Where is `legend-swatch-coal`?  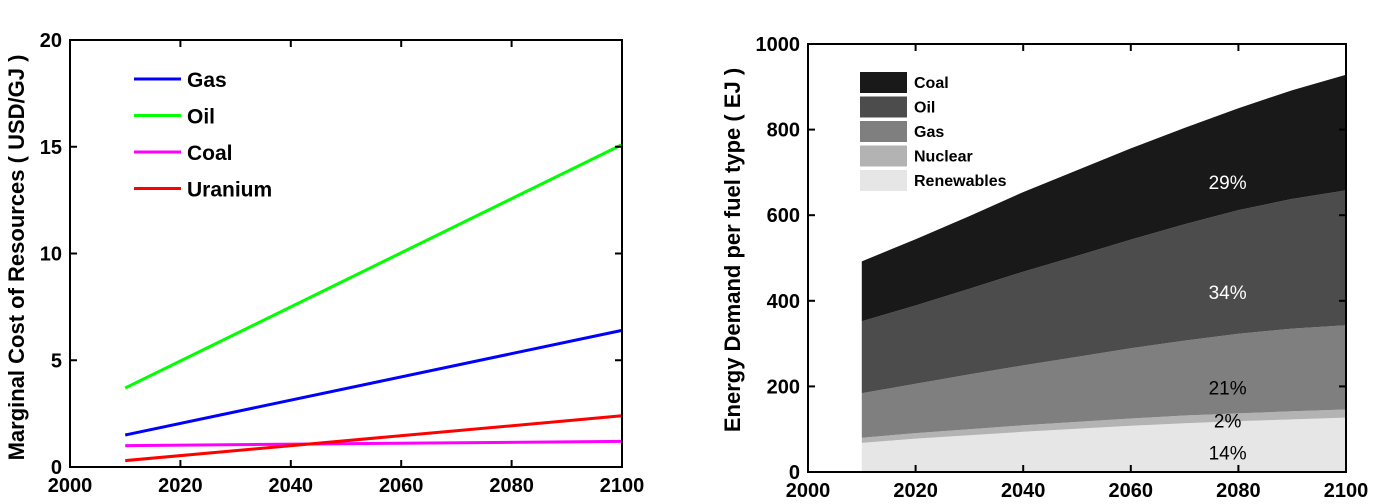
legend-swatch-coal is located at coordinates (883, 82).